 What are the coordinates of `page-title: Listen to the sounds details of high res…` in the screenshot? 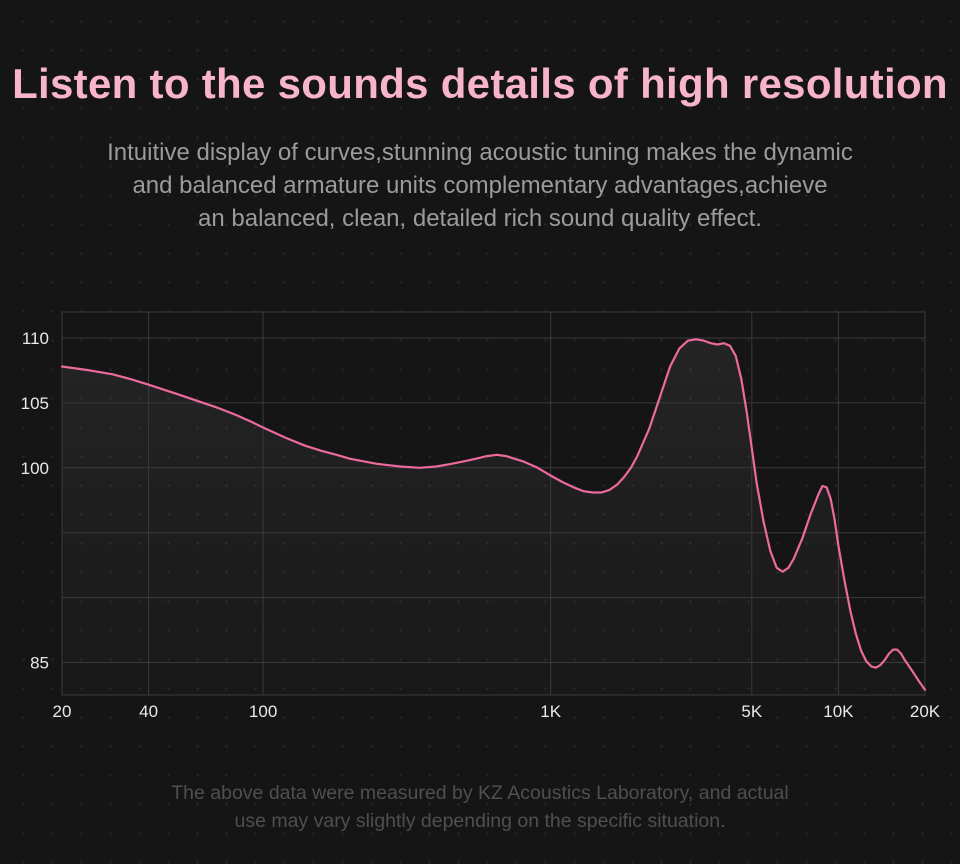 It's located at (480, 83).